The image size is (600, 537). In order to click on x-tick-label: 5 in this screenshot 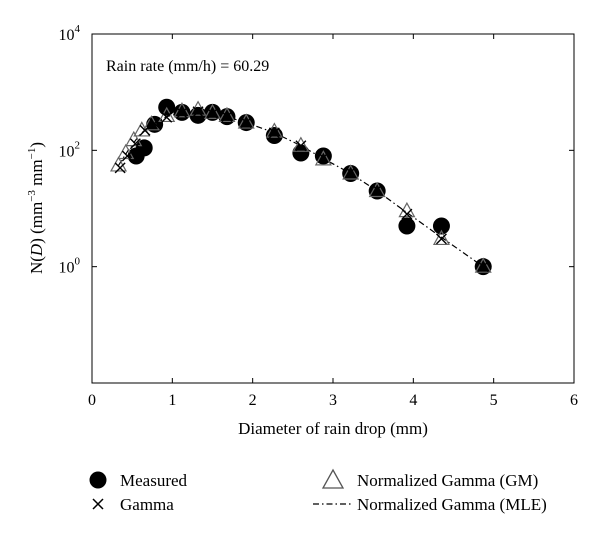, I will do `click(494, 400)`.